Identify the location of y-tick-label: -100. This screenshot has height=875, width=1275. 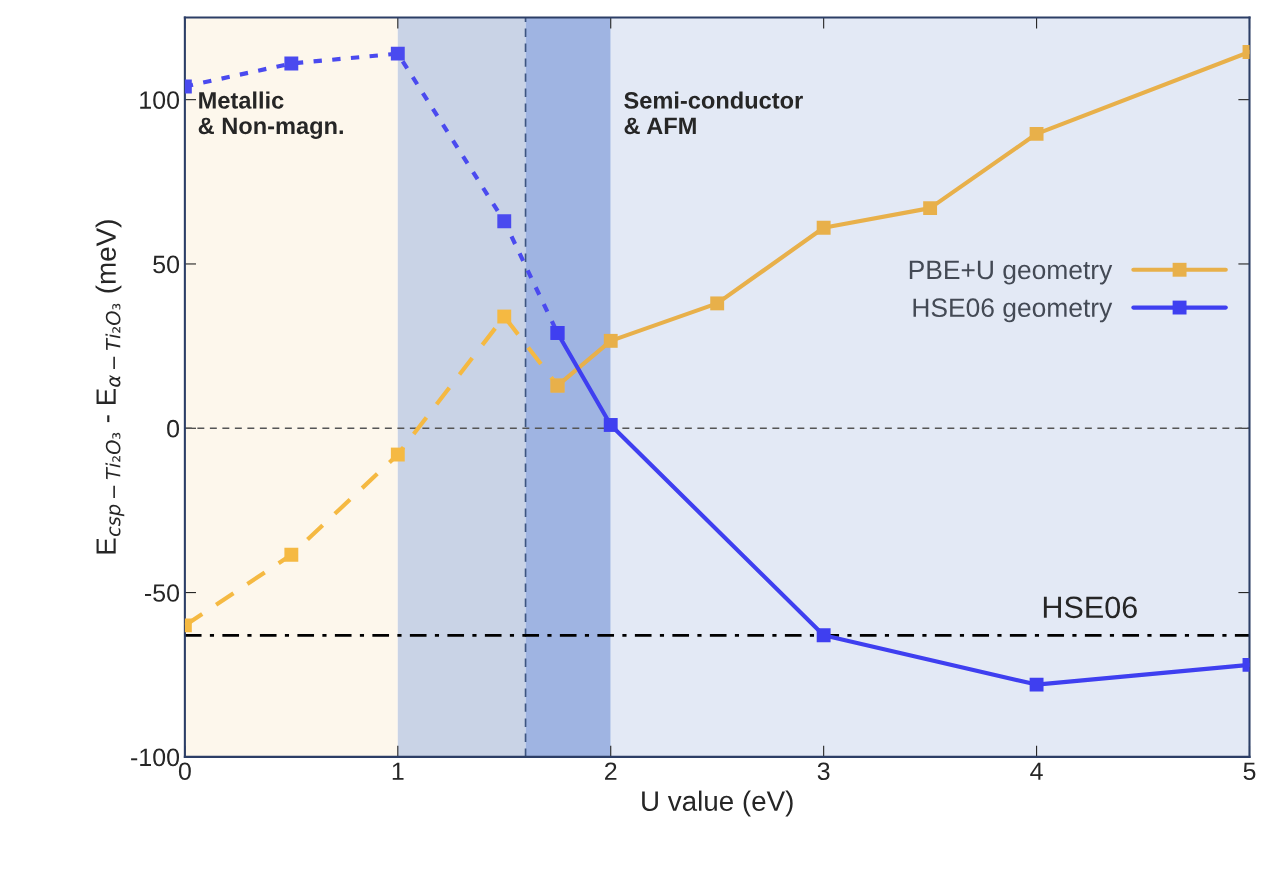
(155, 757).